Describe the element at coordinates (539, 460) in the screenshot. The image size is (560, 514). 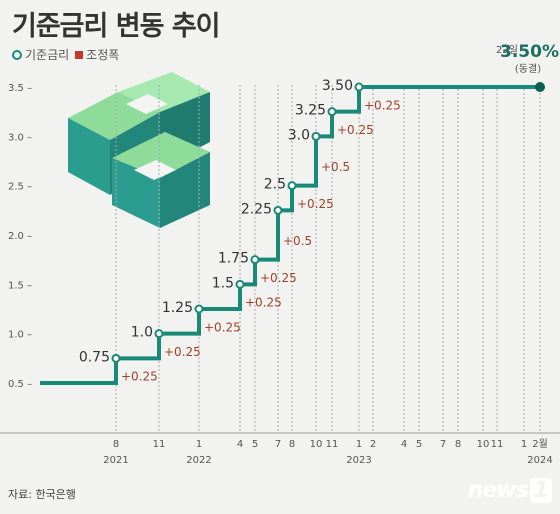
I see `x-tick-year: 2024` at that location.